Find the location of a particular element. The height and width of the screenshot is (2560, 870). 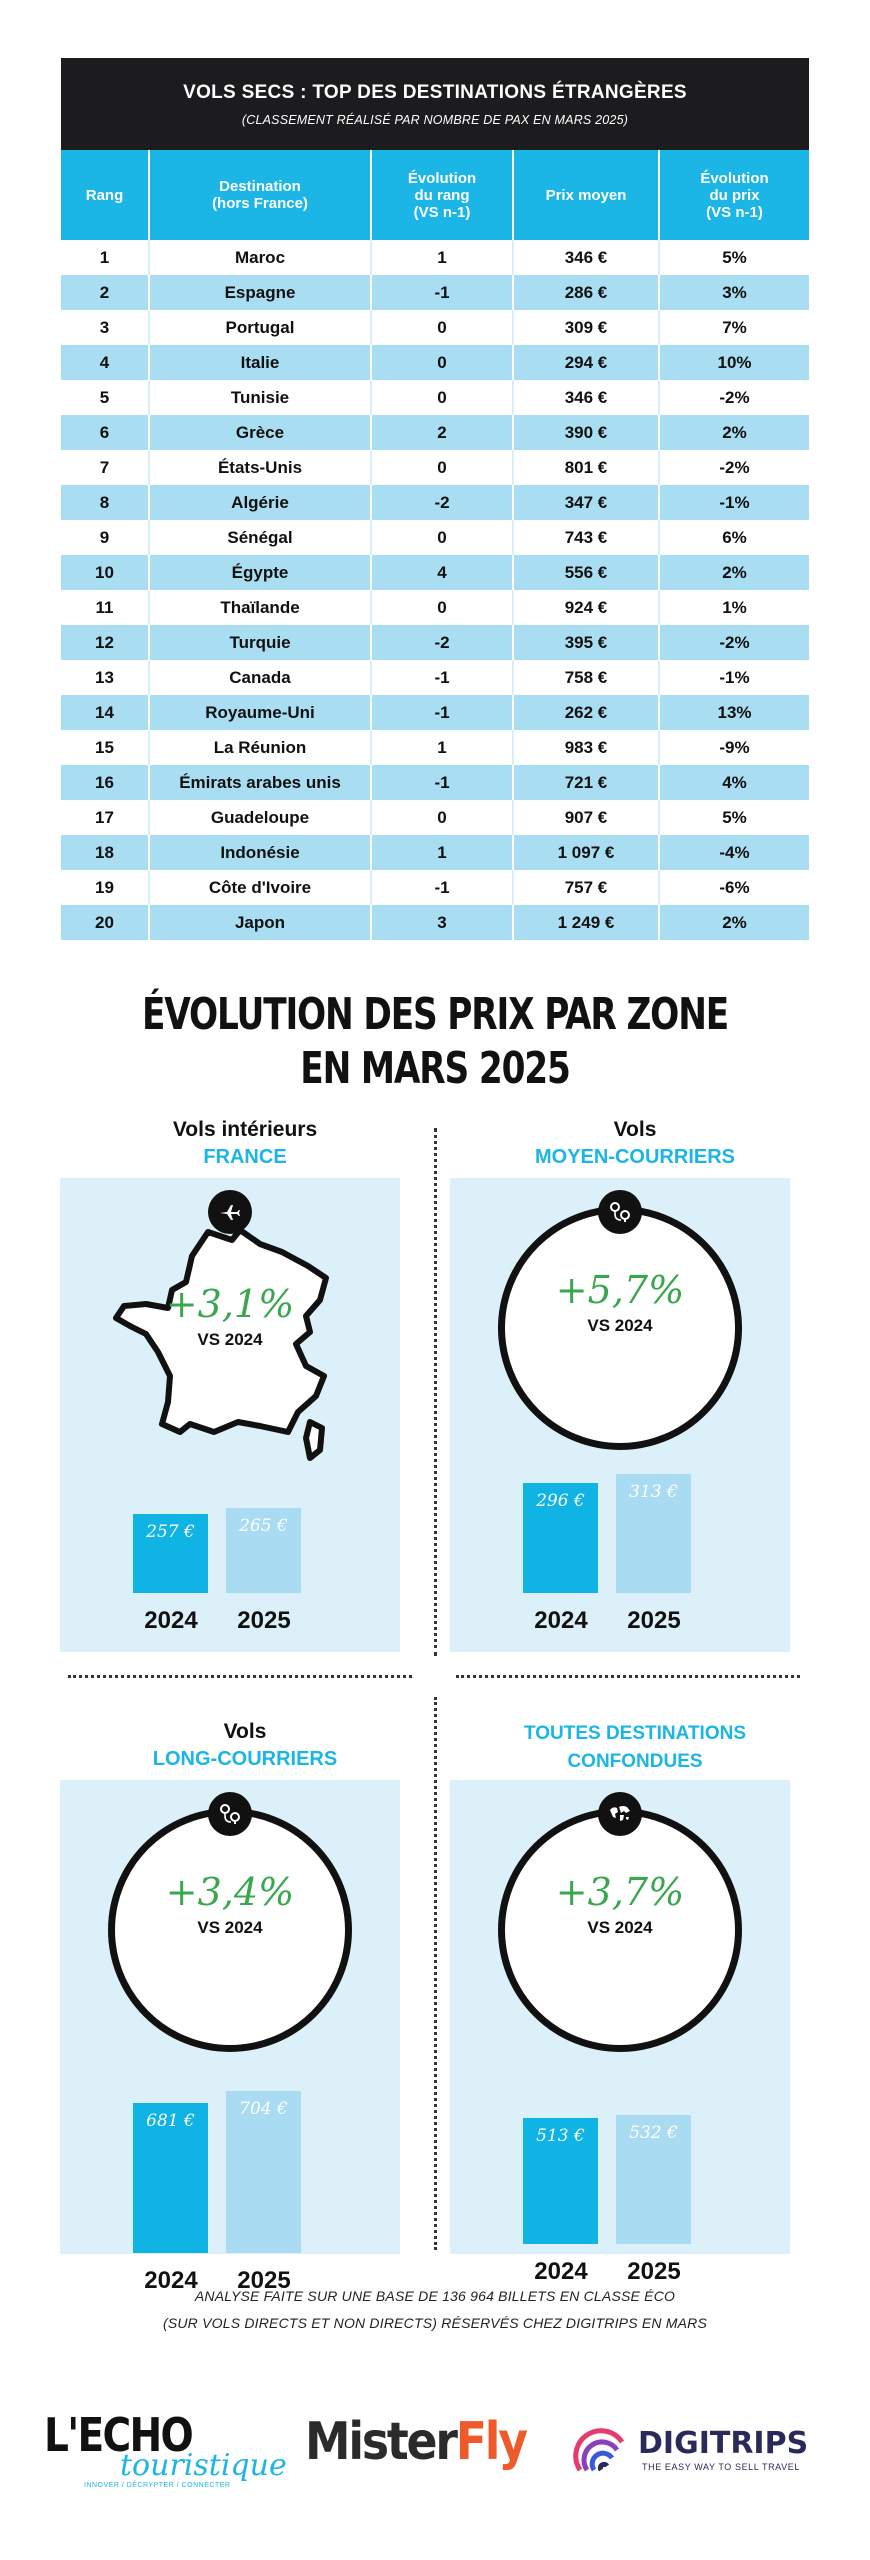

table-cell: Royaume-Uni is located at coordinates (260, 712).